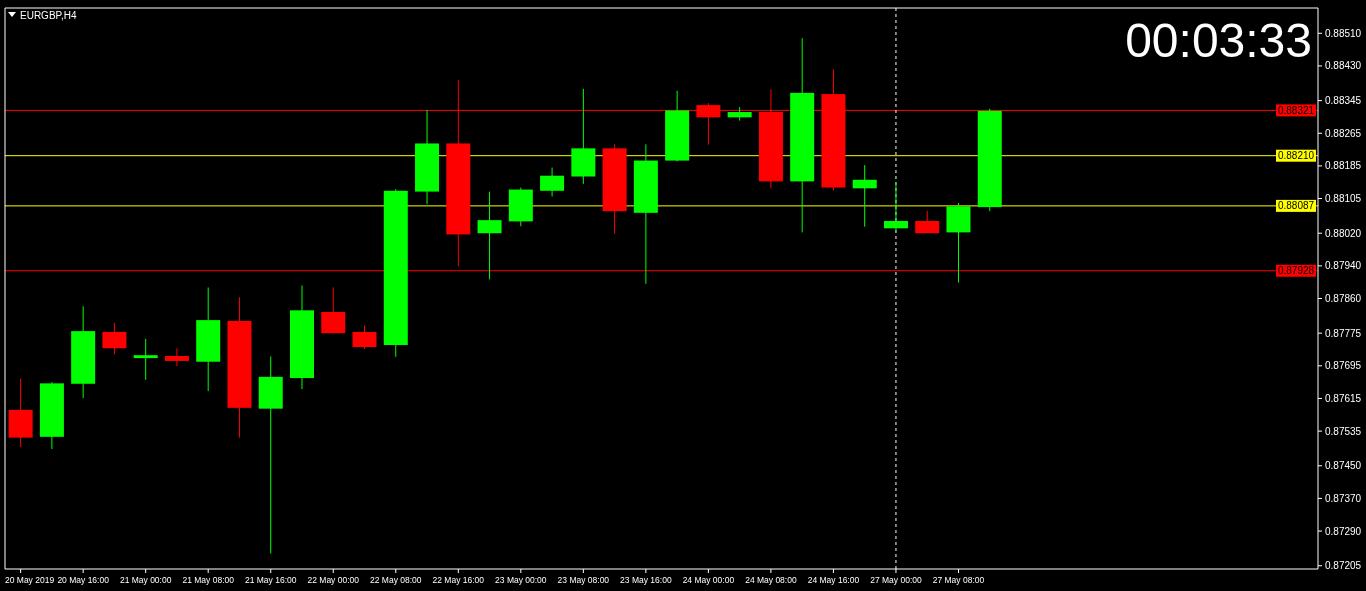 This screenshot has height=591, width=1366. Describe the element at coordinates (83, 579) in the screenshot. I see `x-tick-label: 20 May 16:00` at that location.